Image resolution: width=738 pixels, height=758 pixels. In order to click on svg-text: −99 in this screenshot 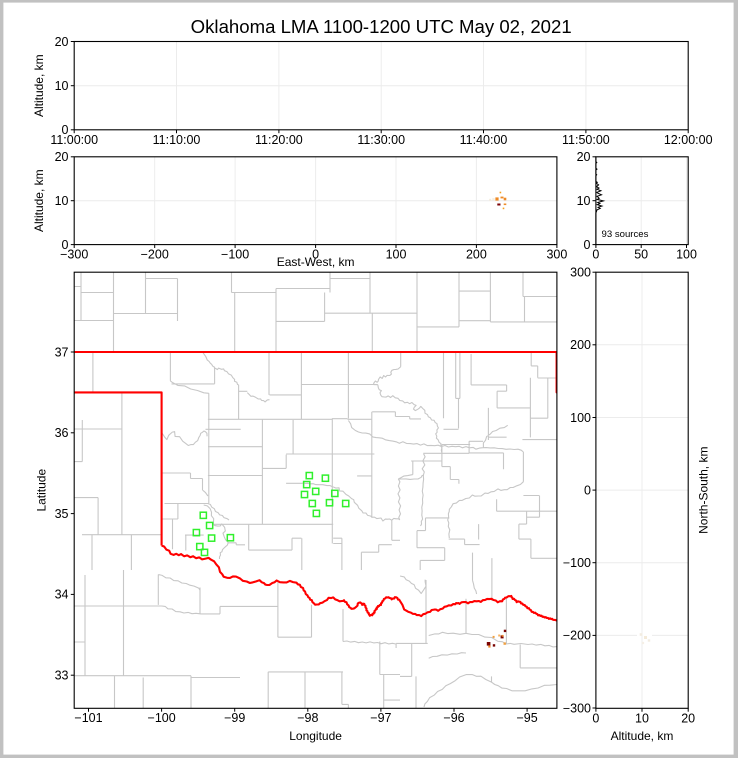, I will do `click(234, 718)`.